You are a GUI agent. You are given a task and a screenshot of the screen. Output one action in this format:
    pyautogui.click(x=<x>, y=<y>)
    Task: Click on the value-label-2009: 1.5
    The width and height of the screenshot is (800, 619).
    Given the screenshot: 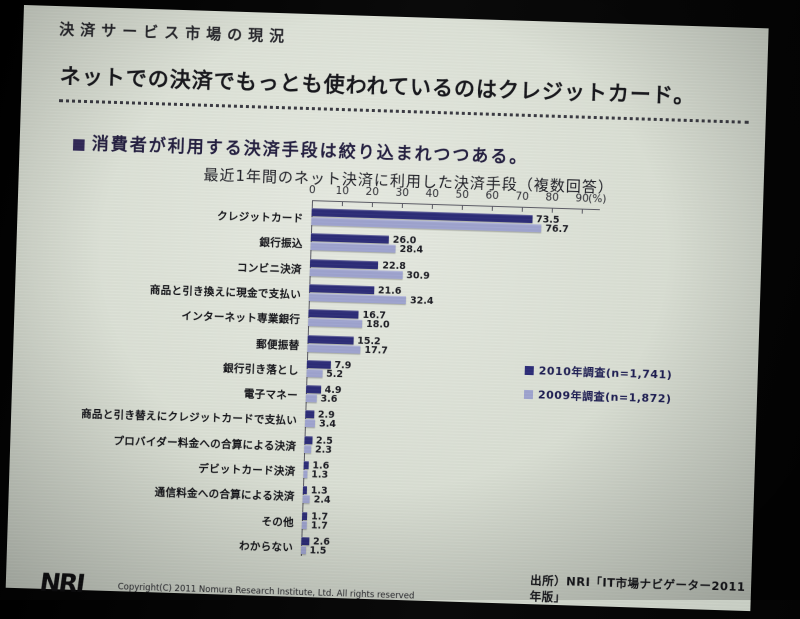 What is the action you would take?
    pyautogui.click(x=318, y=551)
    